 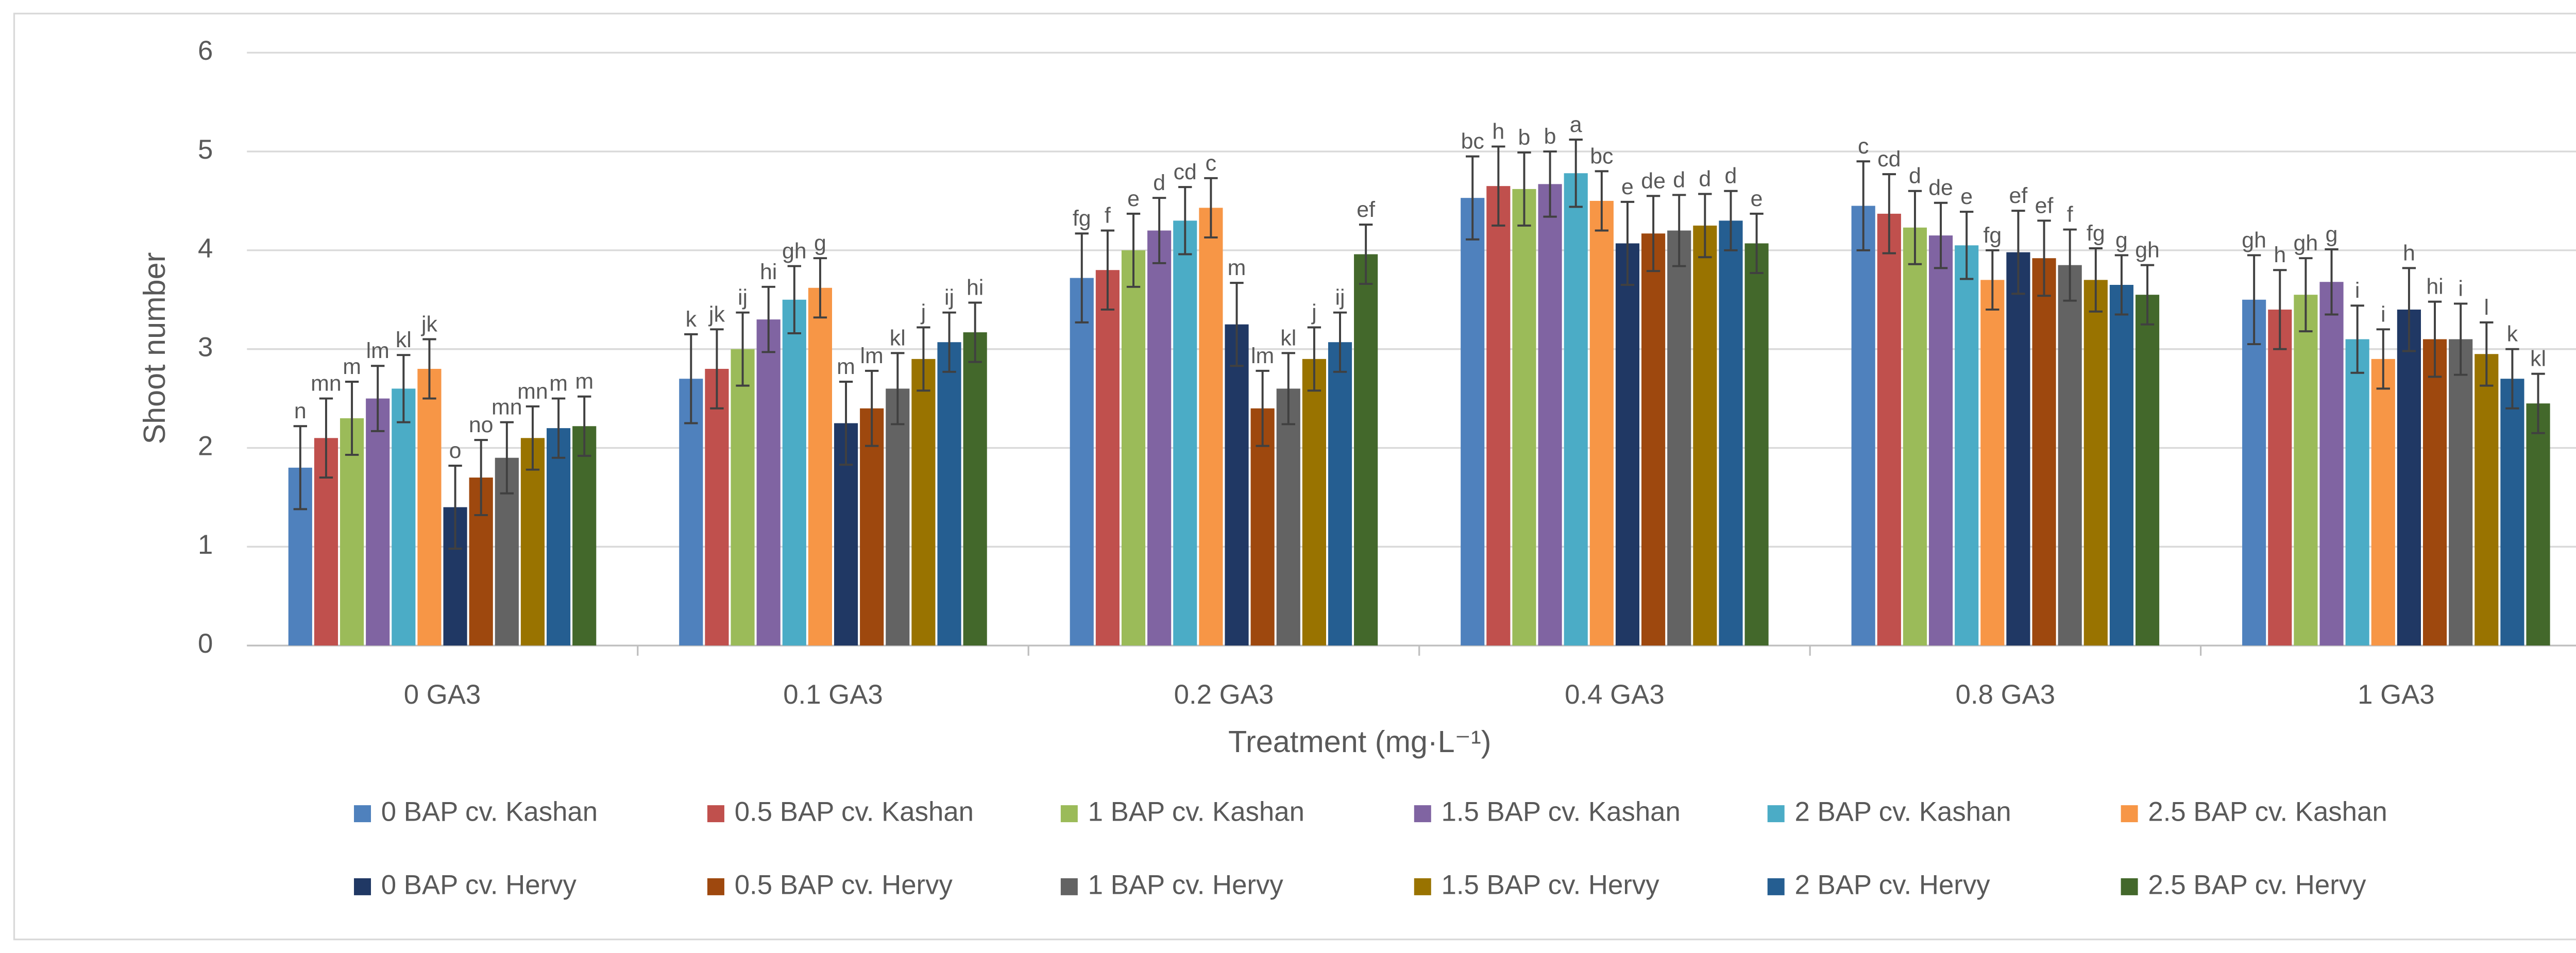 What do you see at coordinates (1902, 812) in the screenshot?
I see `legend-label: 2 BAP cv. Kashan` at bounding box center [1902, 812].